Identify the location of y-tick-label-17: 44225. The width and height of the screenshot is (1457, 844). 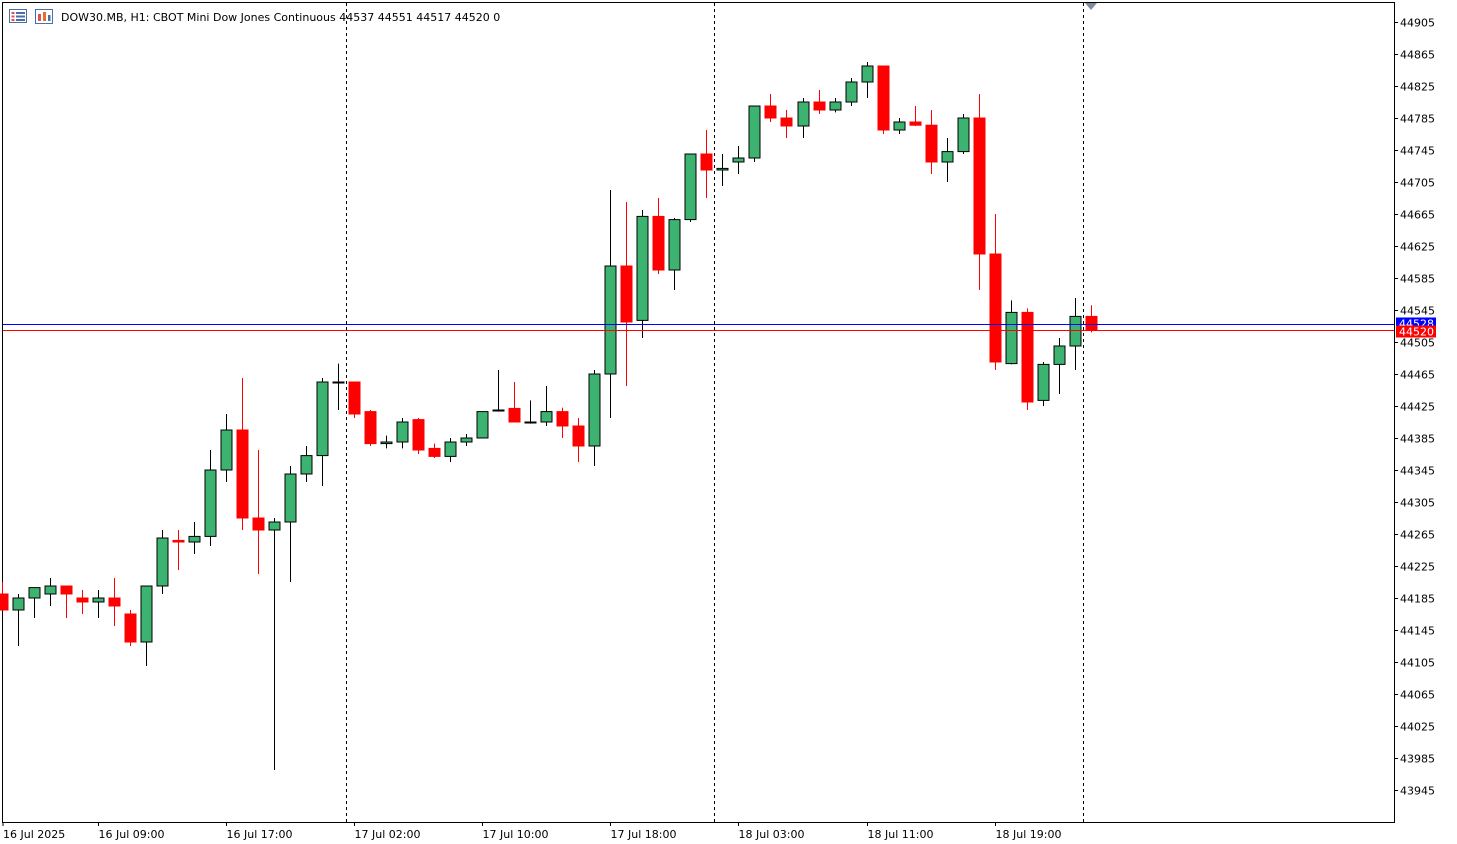
(1417, 567).